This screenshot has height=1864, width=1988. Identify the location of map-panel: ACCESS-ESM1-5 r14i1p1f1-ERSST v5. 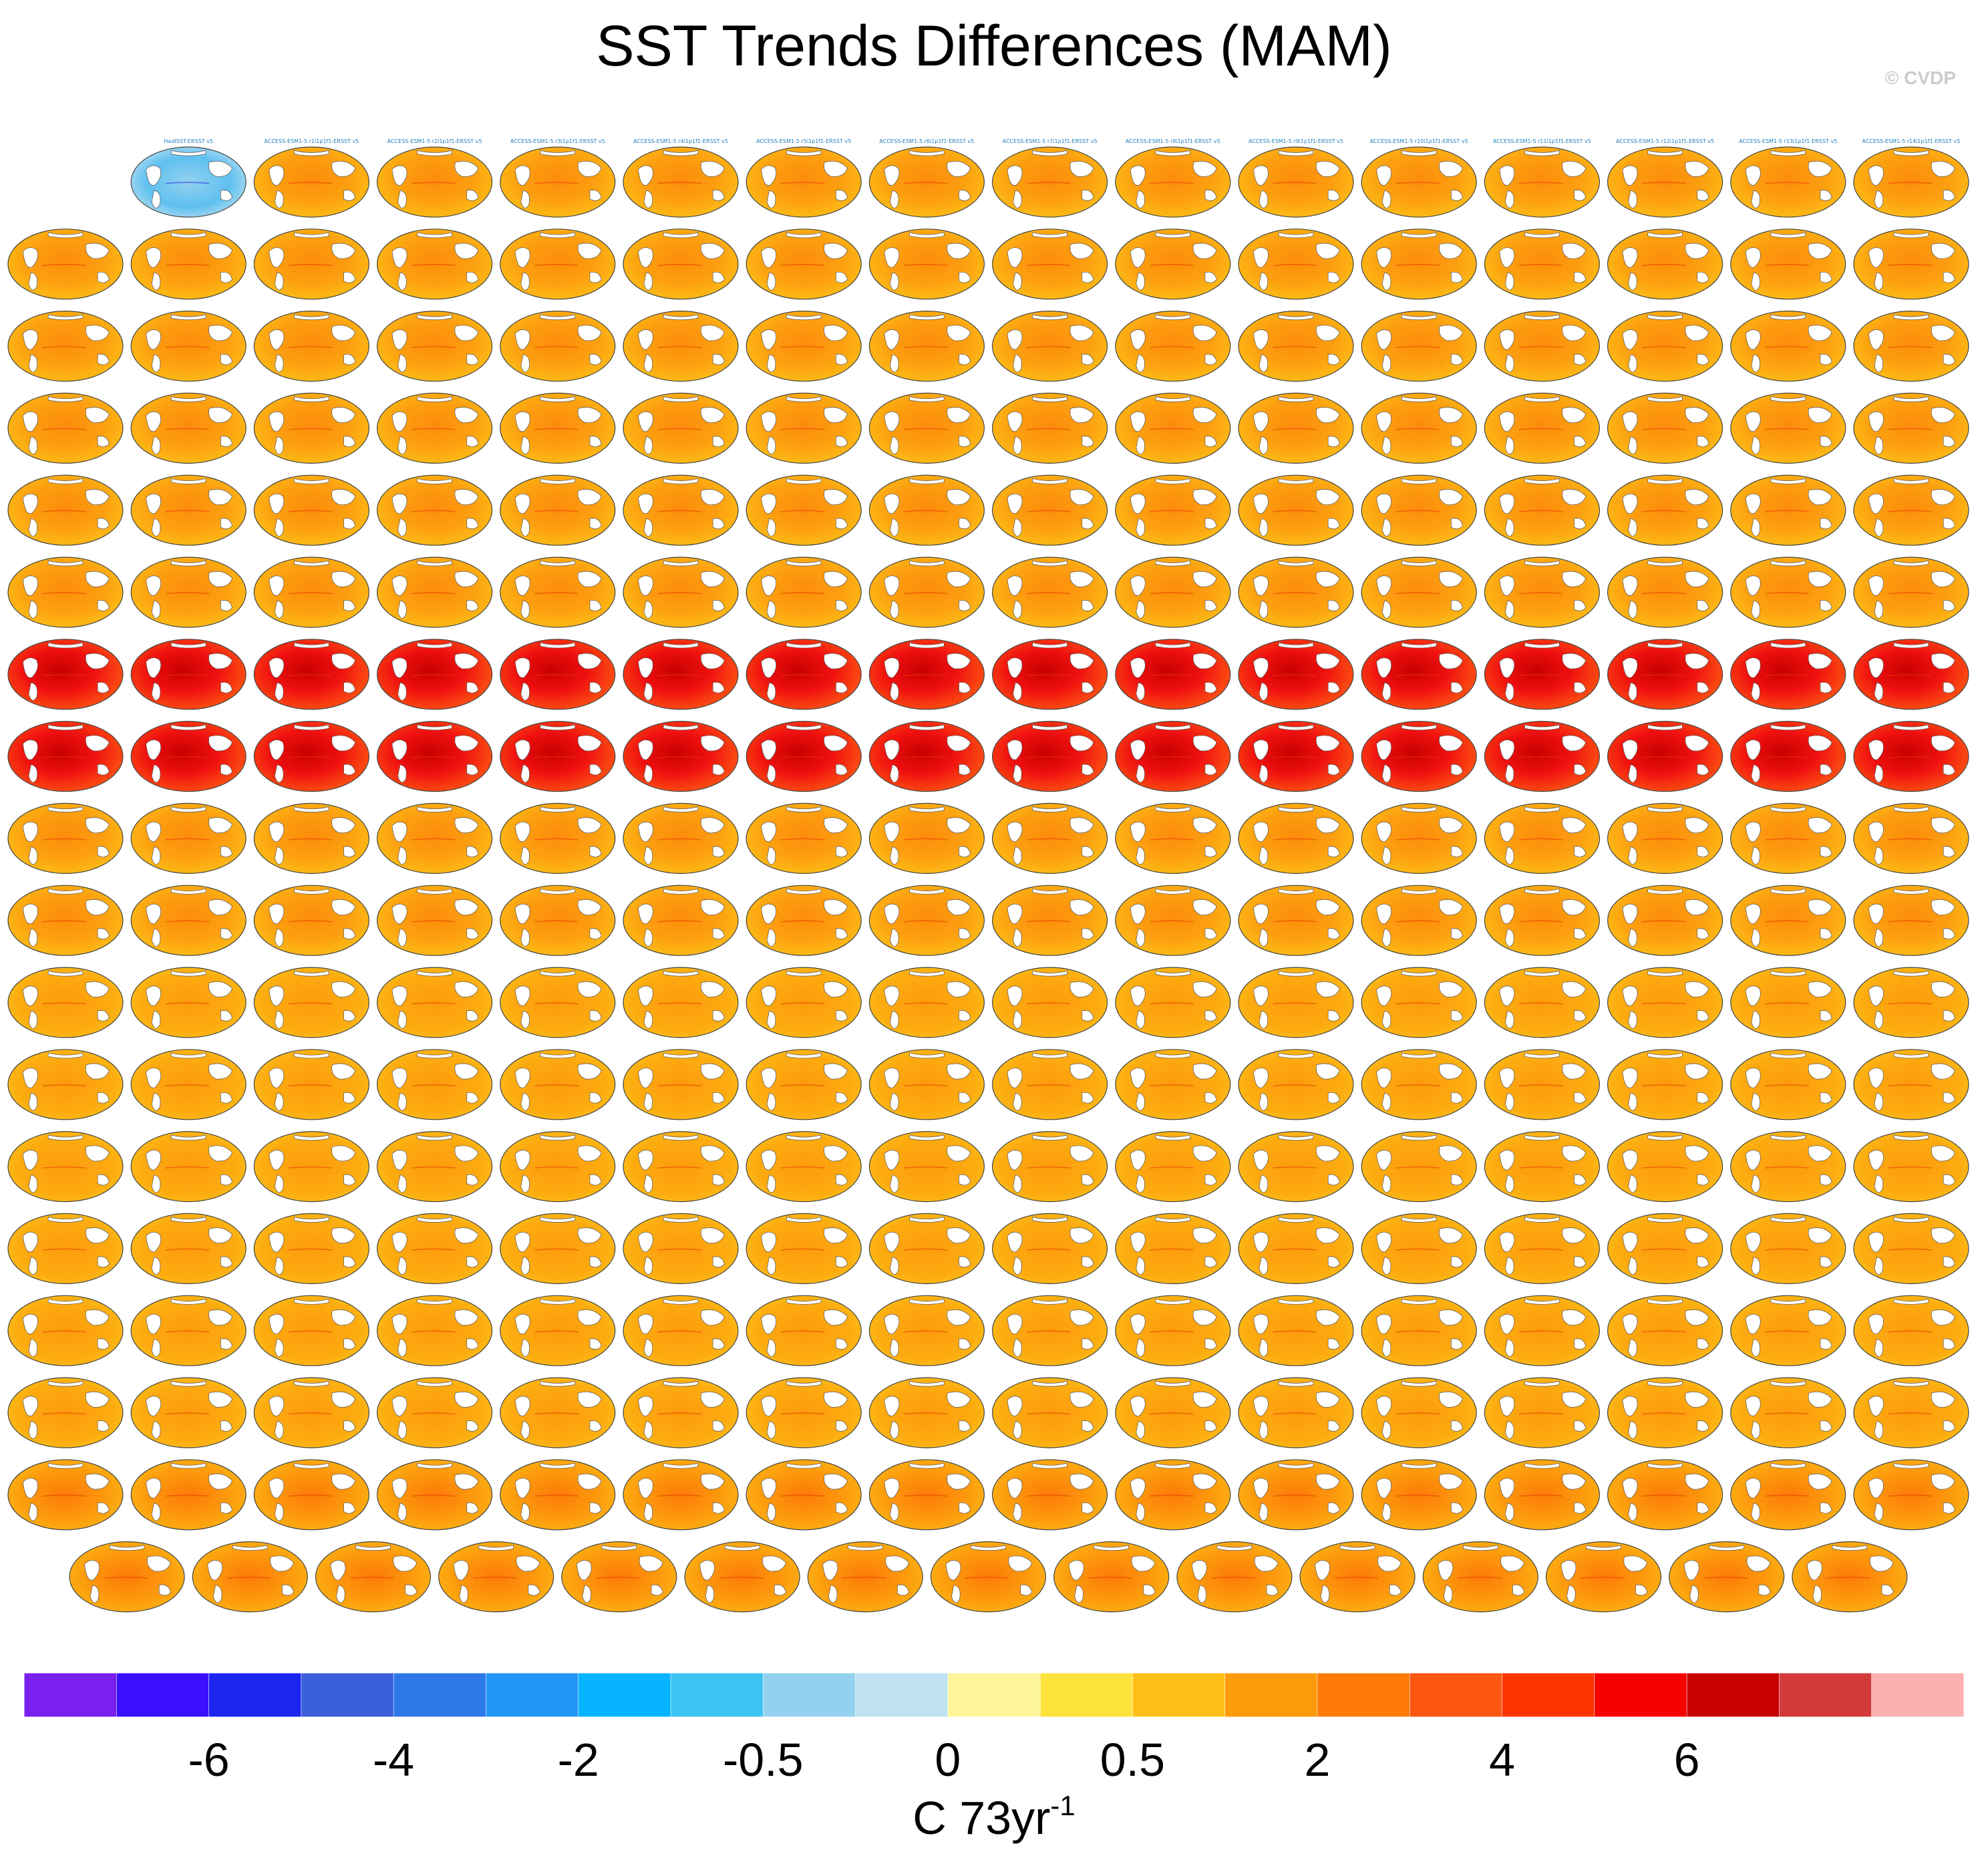
(1911, 178).